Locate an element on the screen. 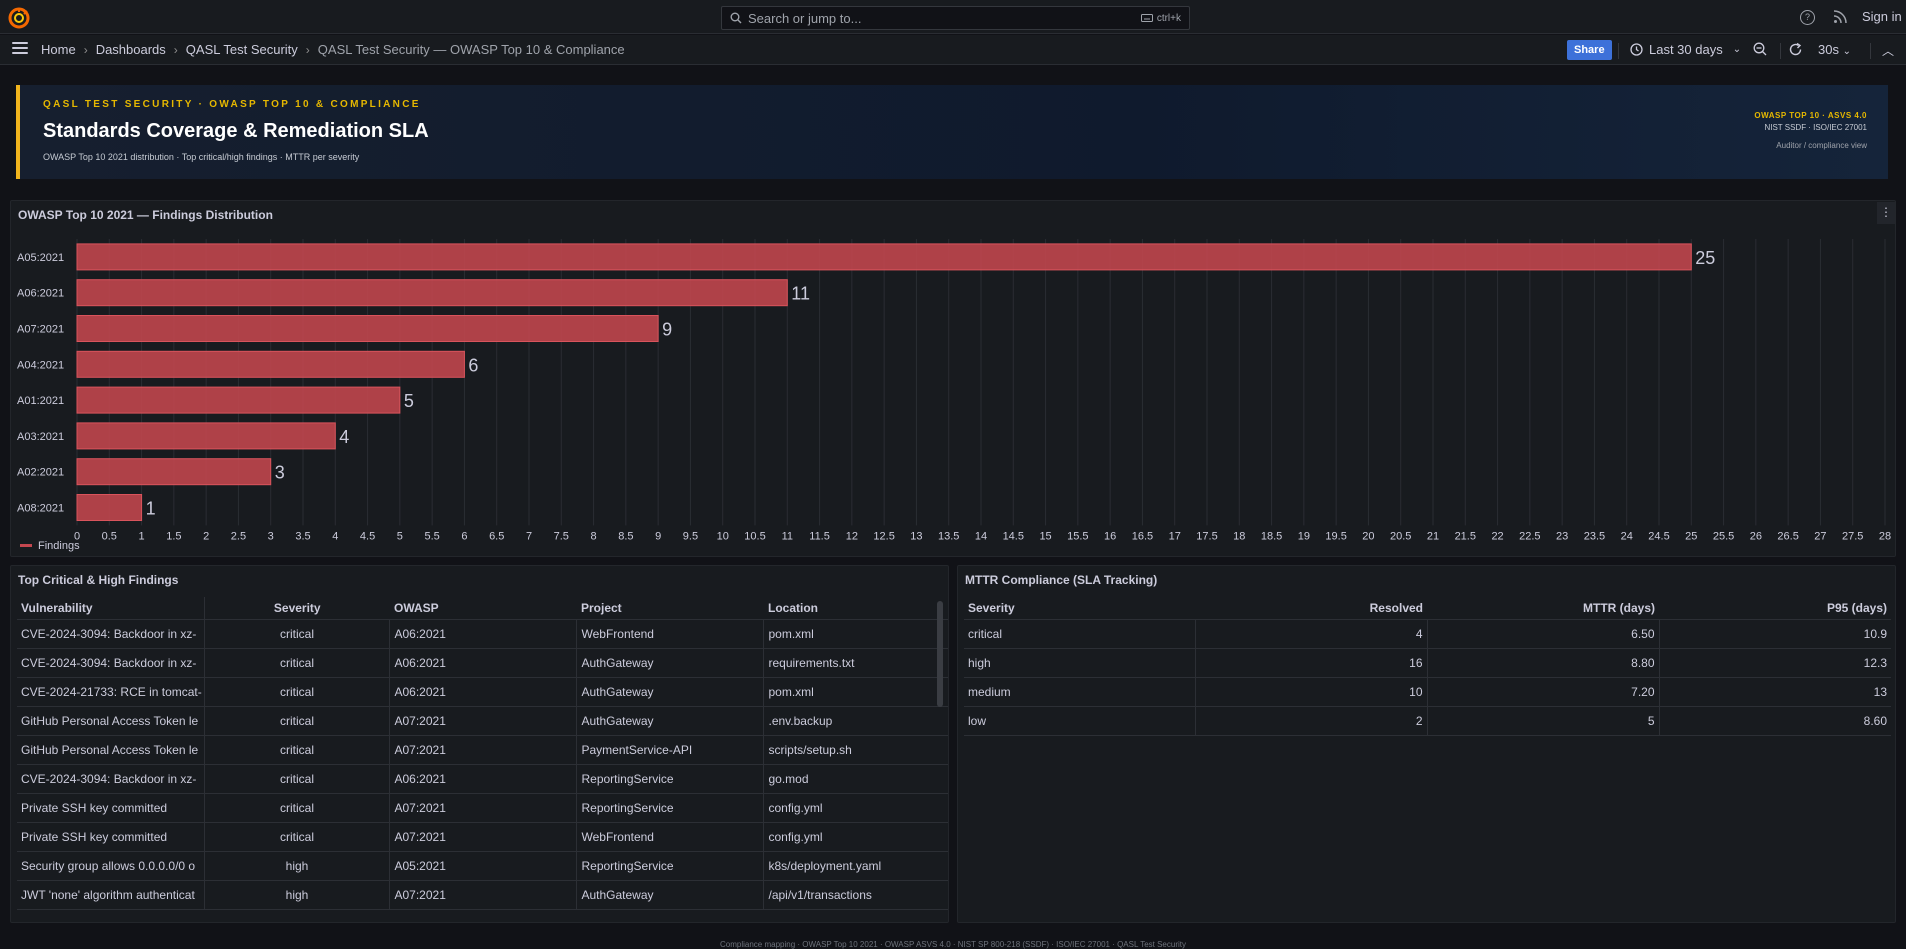  y-tick-label: A01:2021 is located at coordinates (40, 401).